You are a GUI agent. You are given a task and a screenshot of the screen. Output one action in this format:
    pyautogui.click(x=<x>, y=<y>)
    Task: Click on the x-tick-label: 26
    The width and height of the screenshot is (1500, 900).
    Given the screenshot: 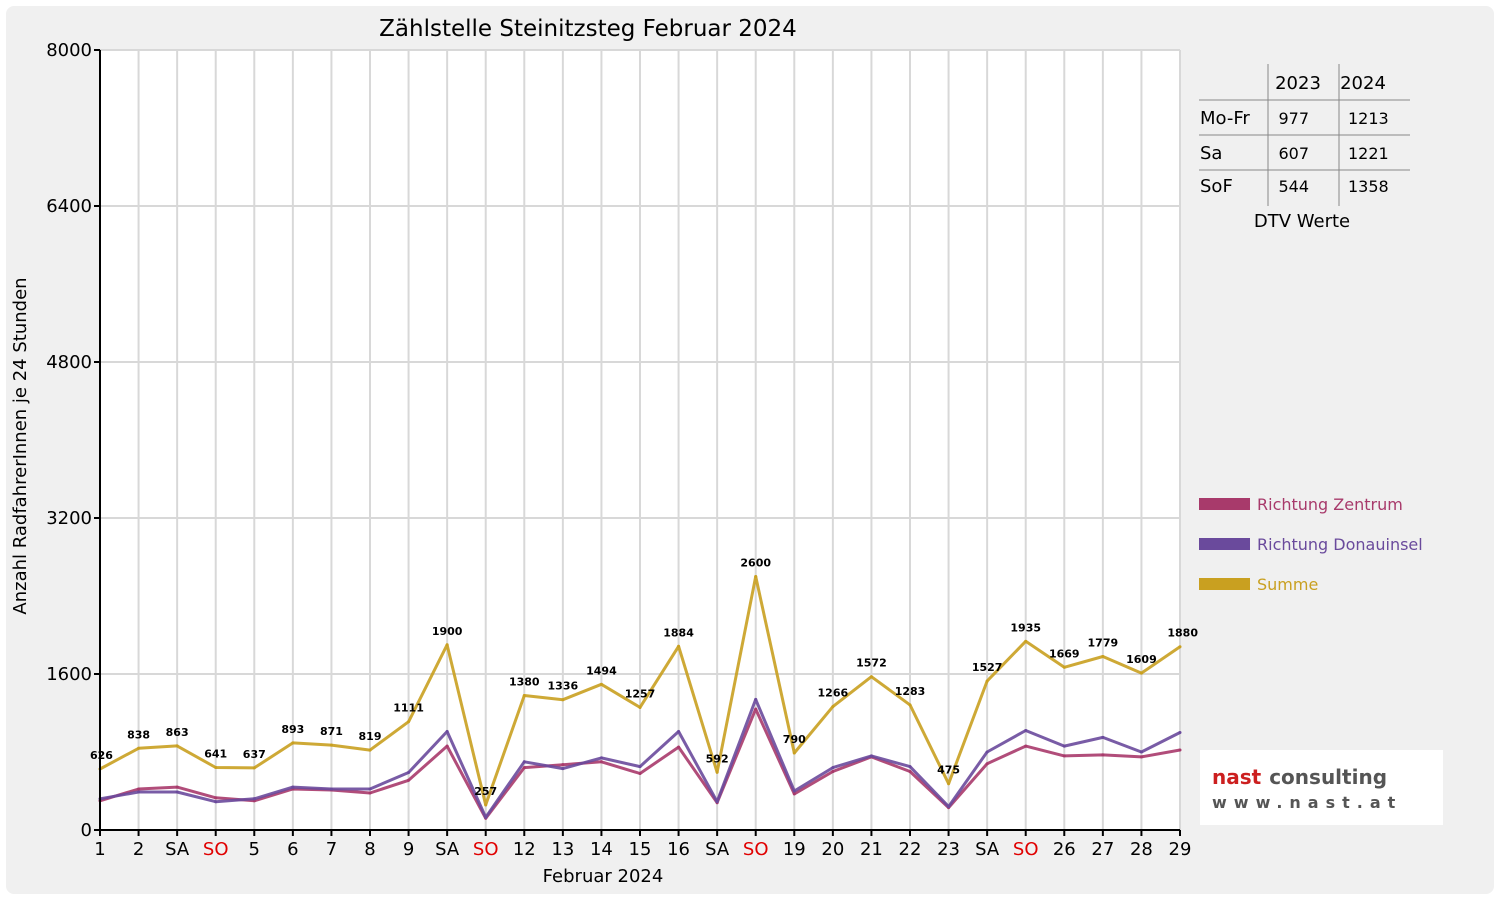 What is the action you would take?
    pyautogui.click(x=1064, y=849)
    